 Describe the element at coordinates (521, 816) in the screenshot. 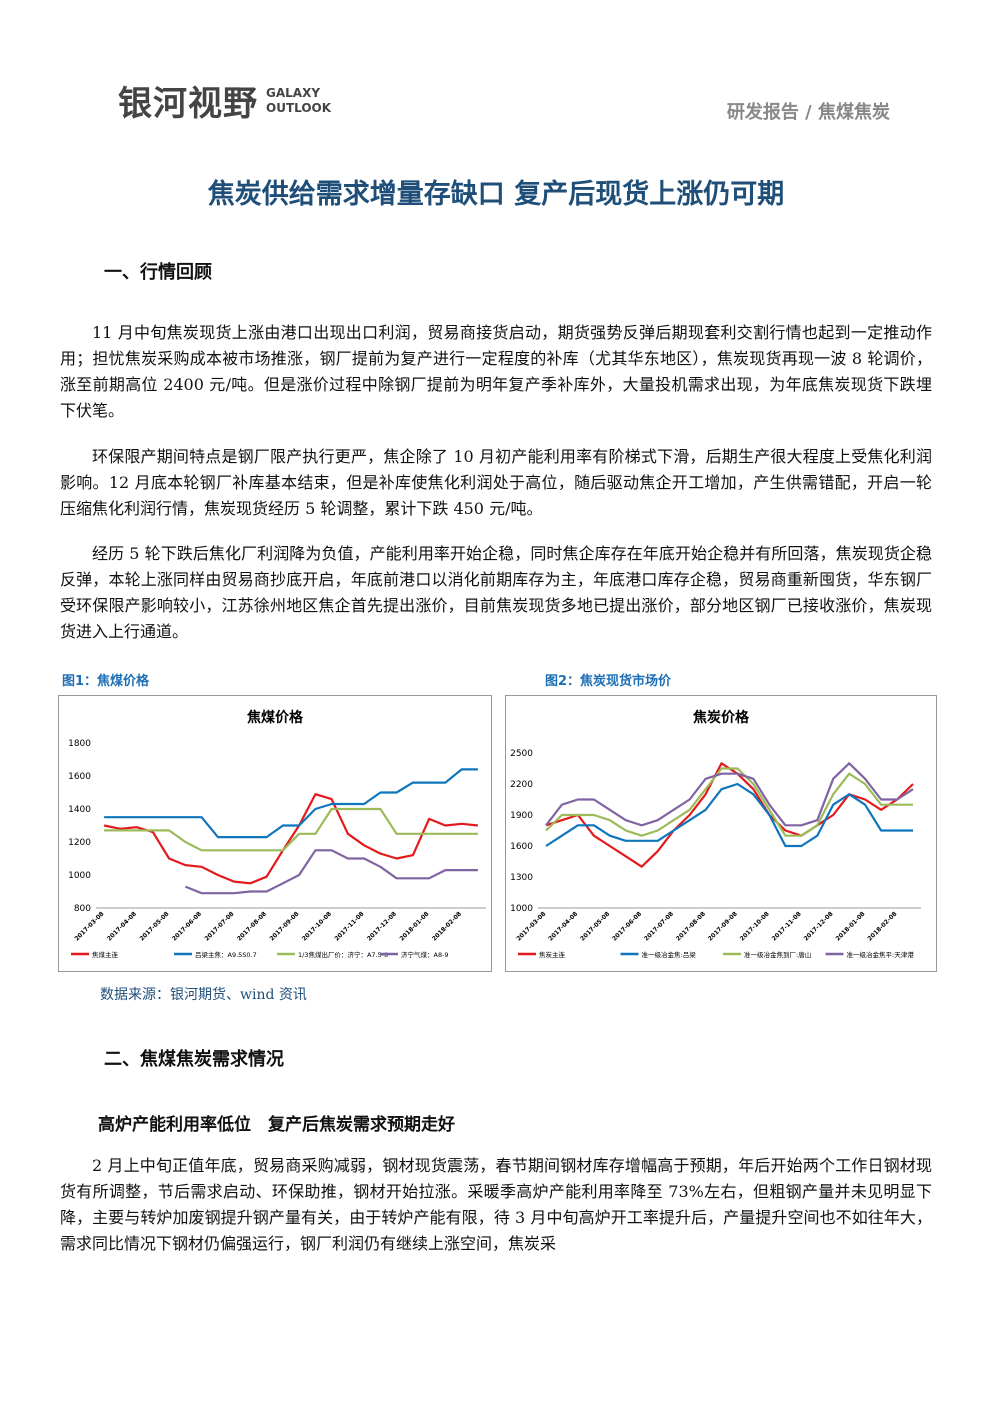

I see `y-tick-label: 1900` at that location.